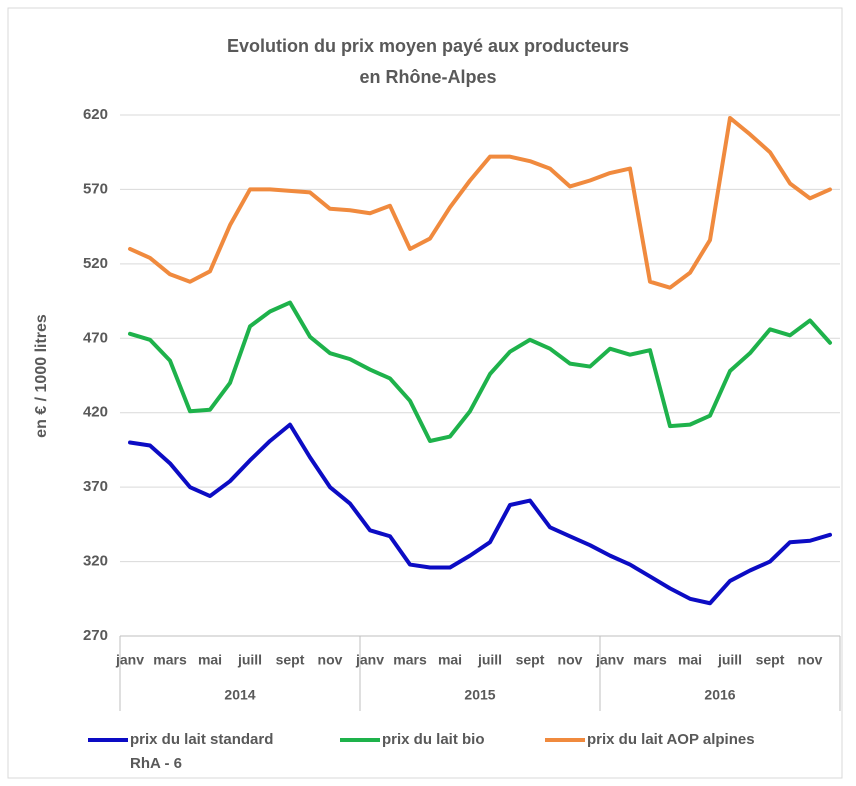 The image size is (856, 786). I want to click on y-tick-label: 320, so click(95, 561).